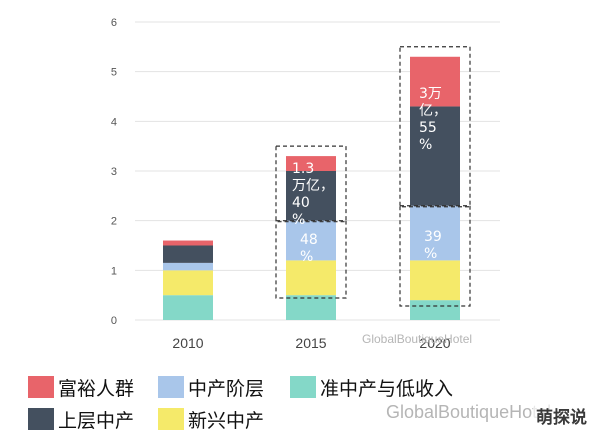 This screenshot has width=594, height=435. I want to click on legend-item: 中产阶层, so click(211, 387).